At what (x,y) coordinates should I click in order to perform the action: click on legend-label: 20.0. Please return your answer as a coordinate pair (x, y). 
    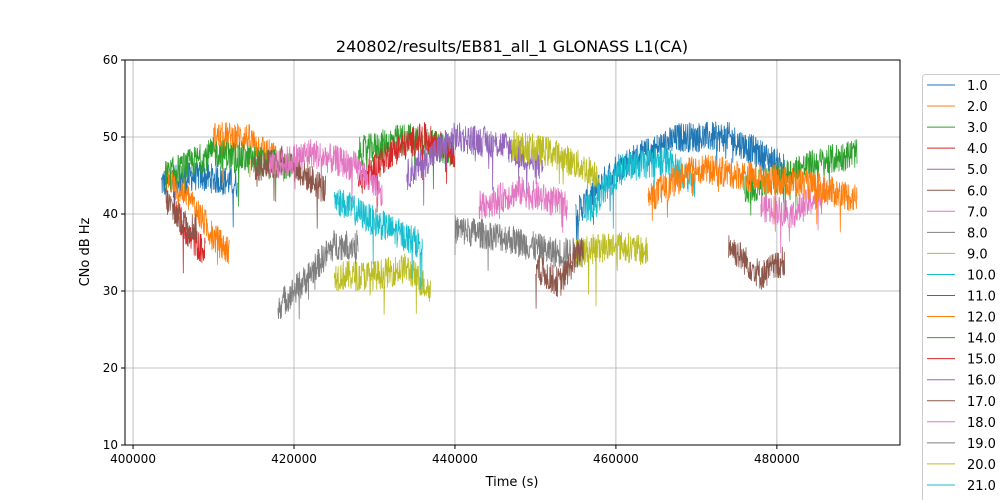
    Looking at the image, I should click on (981, 465).